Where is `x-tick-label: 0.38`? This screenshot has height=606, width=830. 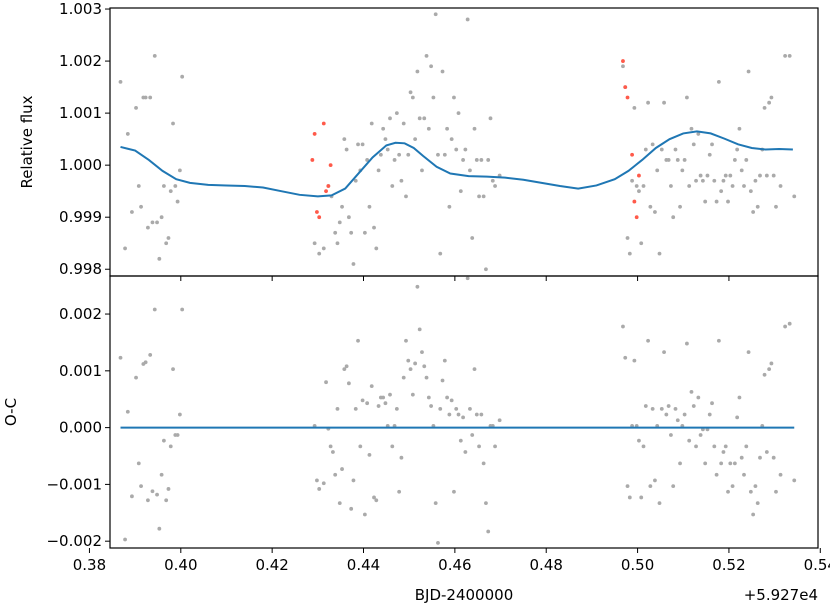 x-tick-label: 0.38 is located at coordinates (89, 565).